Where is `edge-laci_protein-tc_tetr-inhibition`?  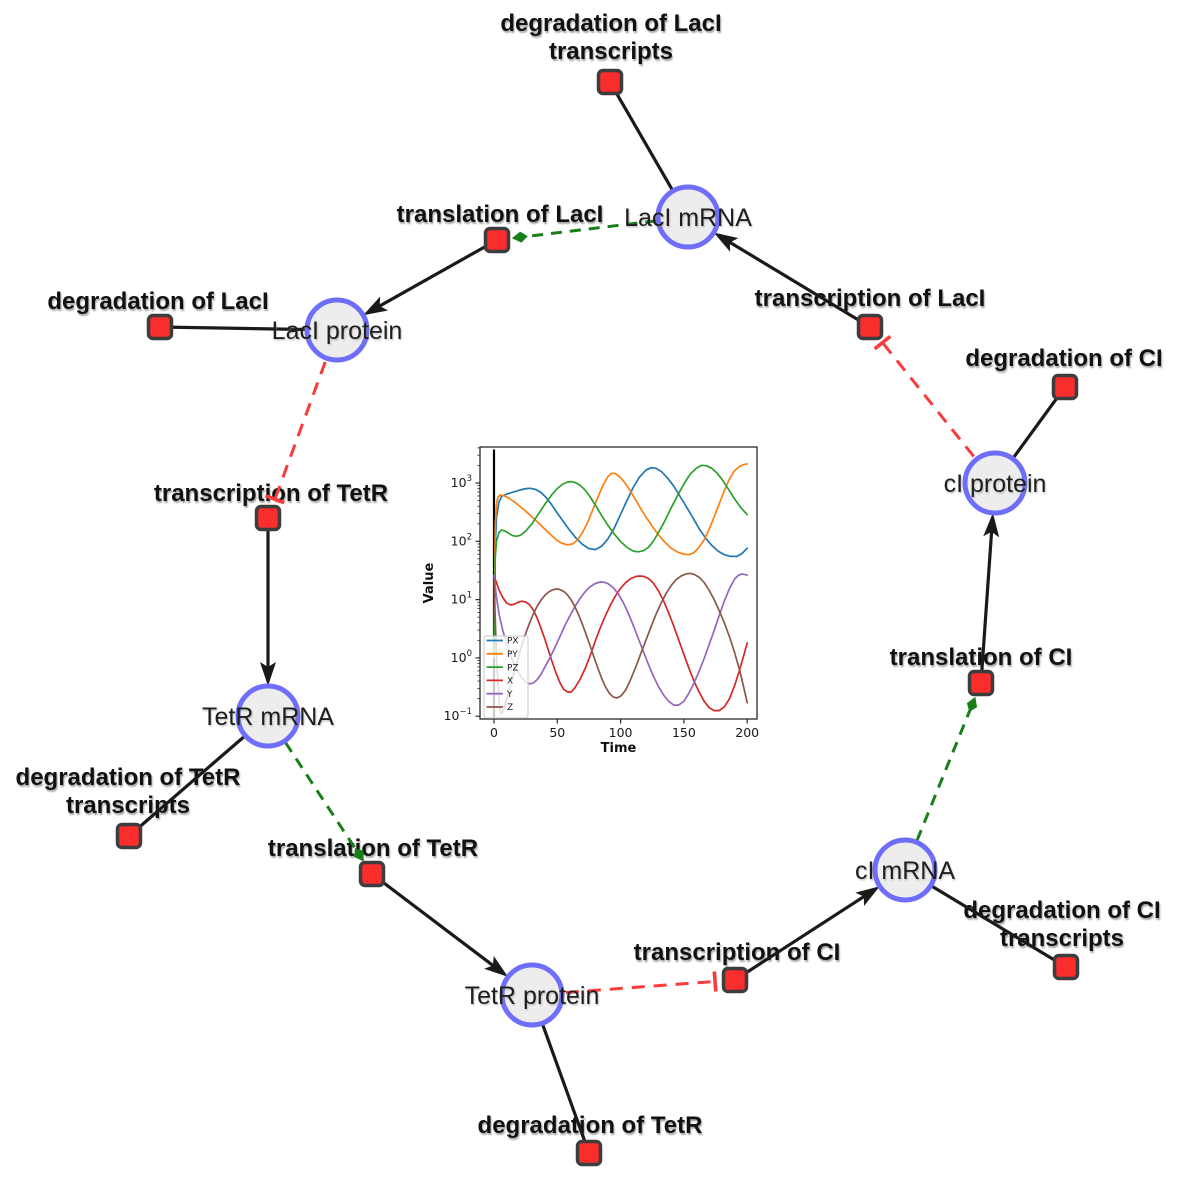
edge-laci_protein-tc_tetr-inhibition is located at coordinates (295, 433).